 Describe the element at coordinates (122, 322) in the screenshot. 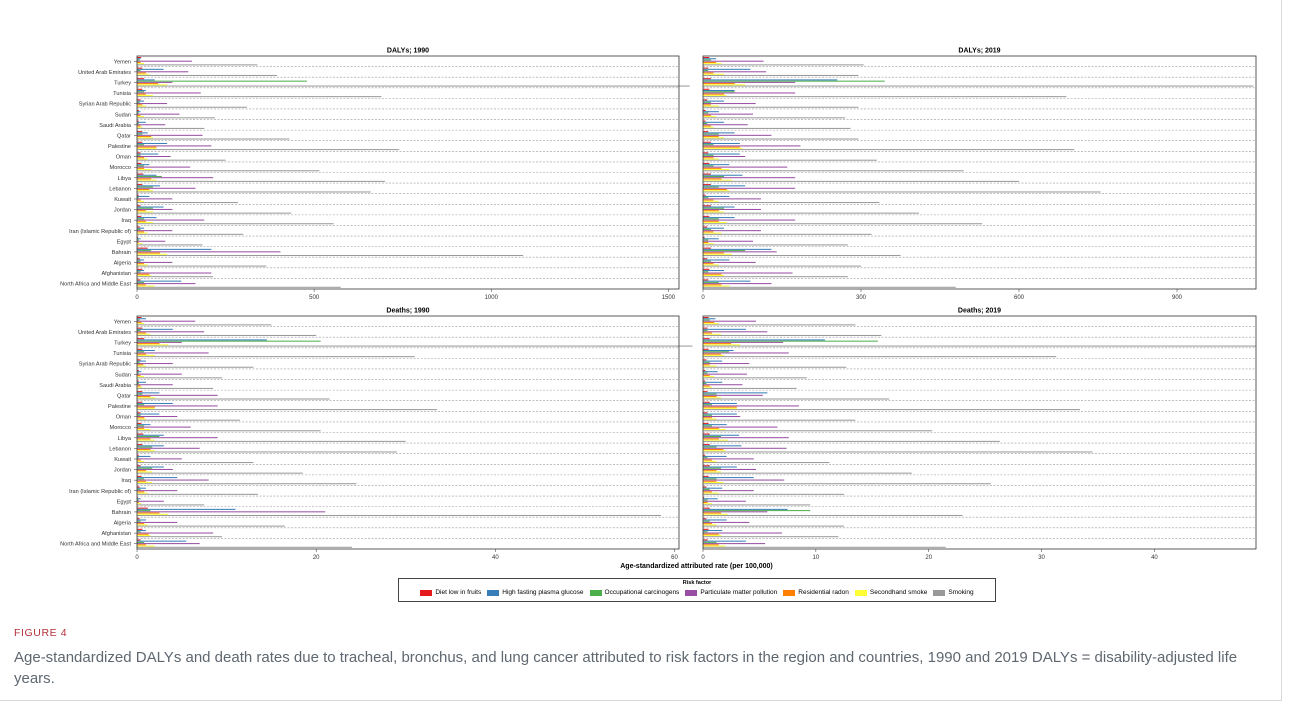

I see `category-label: Yemen` at that location.